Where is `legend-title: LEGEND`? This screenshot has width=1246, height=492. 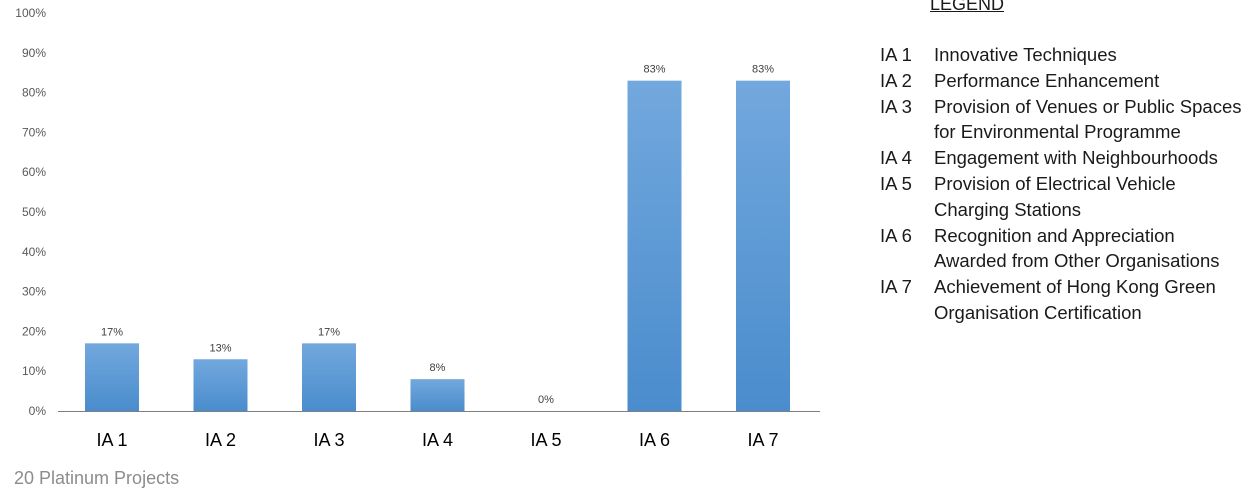 legend-title: LEGEND is located at coordinates (967, 7).